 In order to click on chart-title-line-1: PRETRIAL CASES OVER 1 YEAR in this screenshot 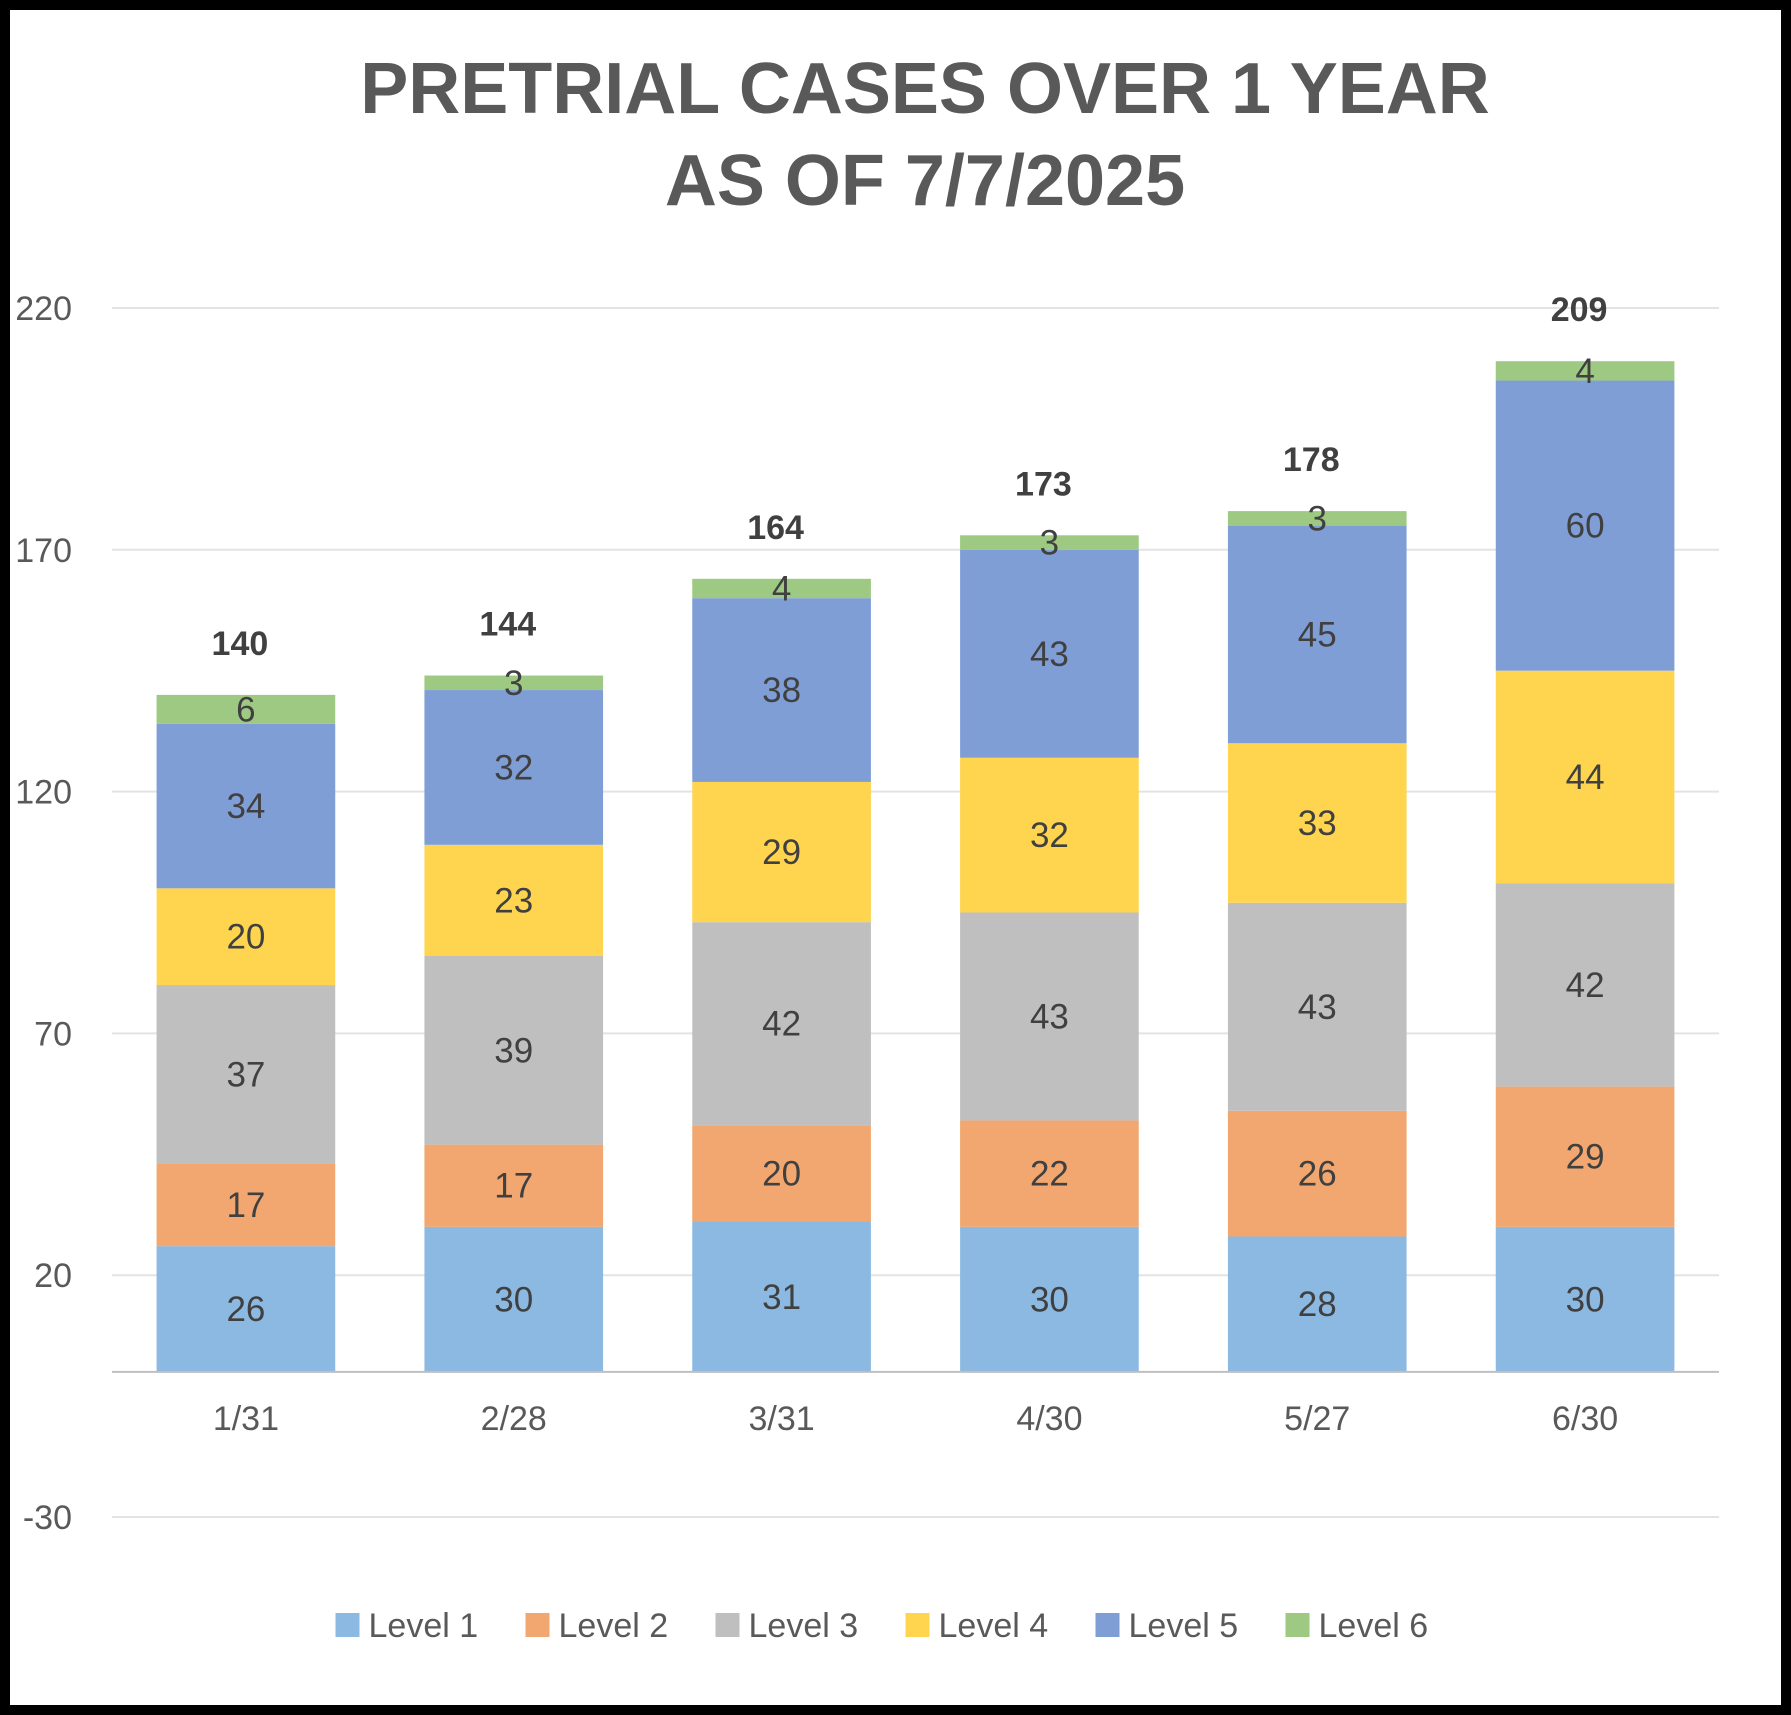, I will do `click(925, 89)`.